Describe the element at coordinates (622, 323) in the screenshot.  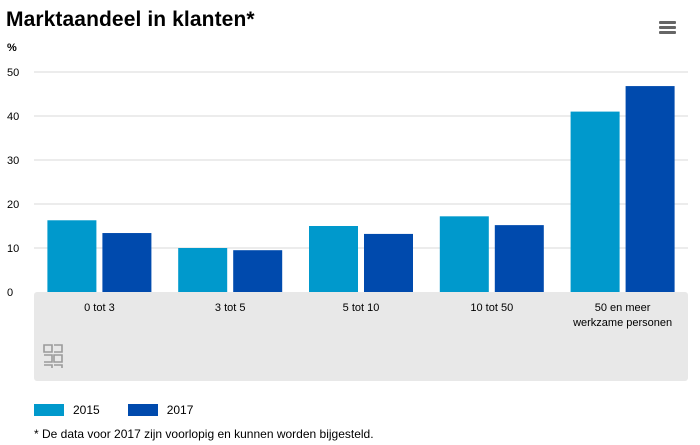
I see `category-label: werkzame personen` at that location.